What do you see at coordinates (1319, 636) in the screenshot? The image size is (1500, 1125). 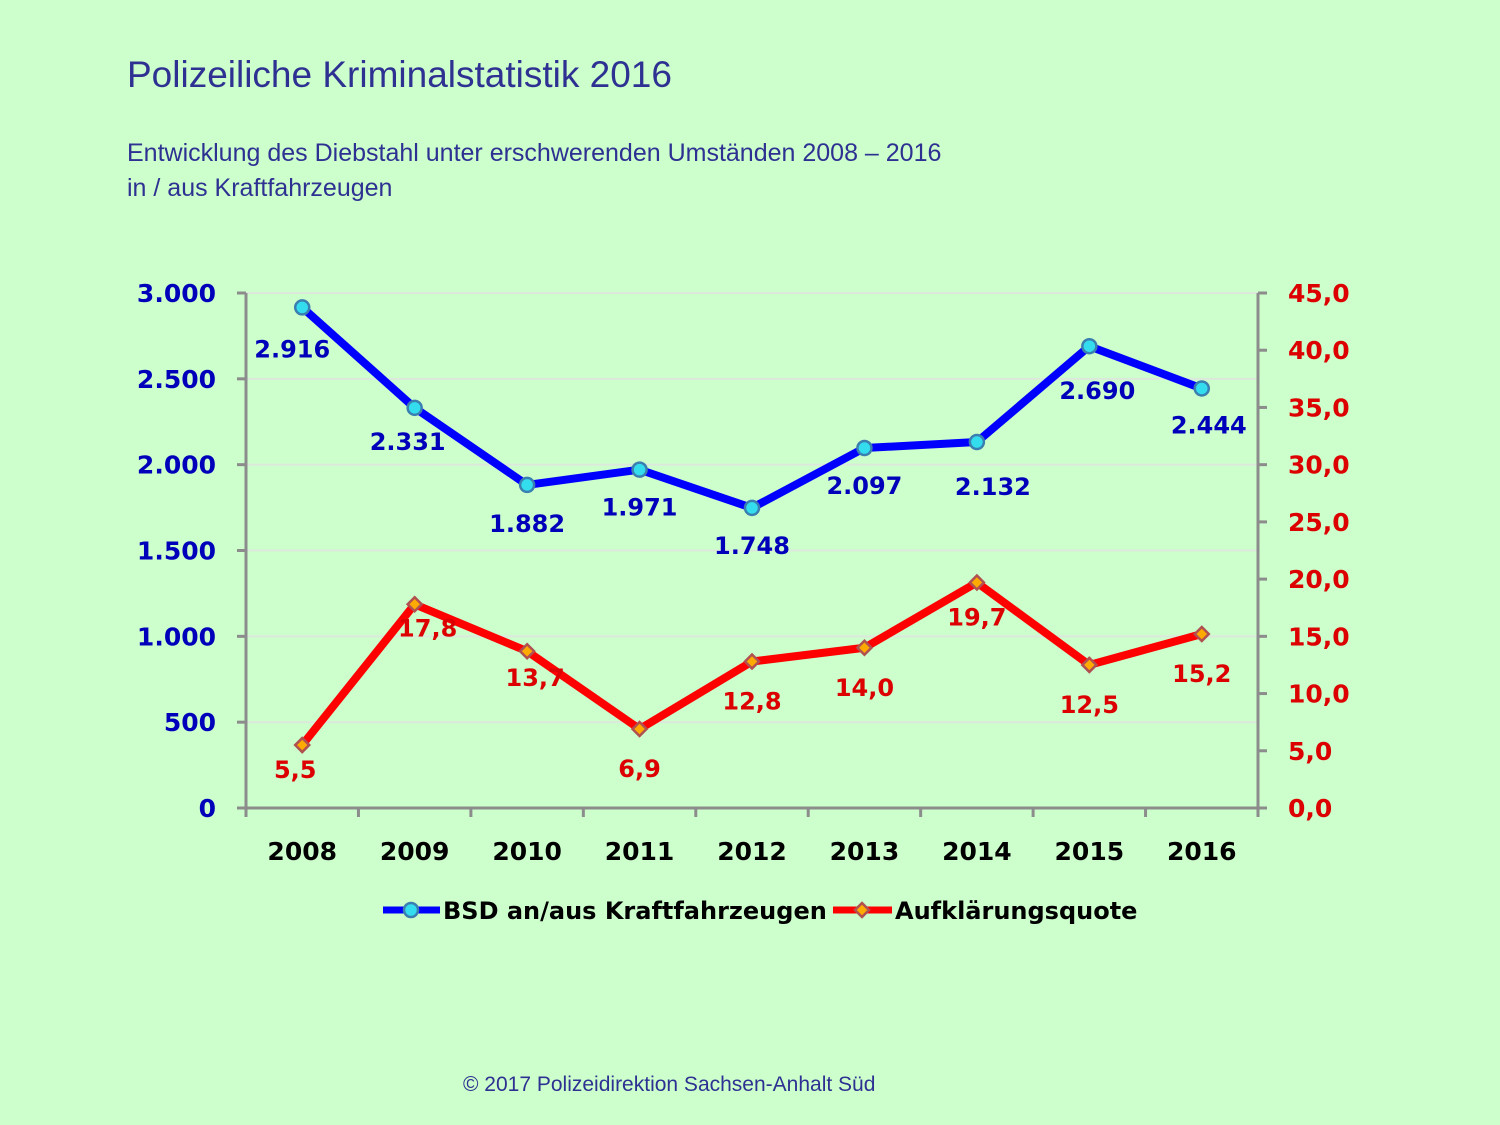 I see `right-axis-tick-label: 15,0` at bounding box center [1319, 636].